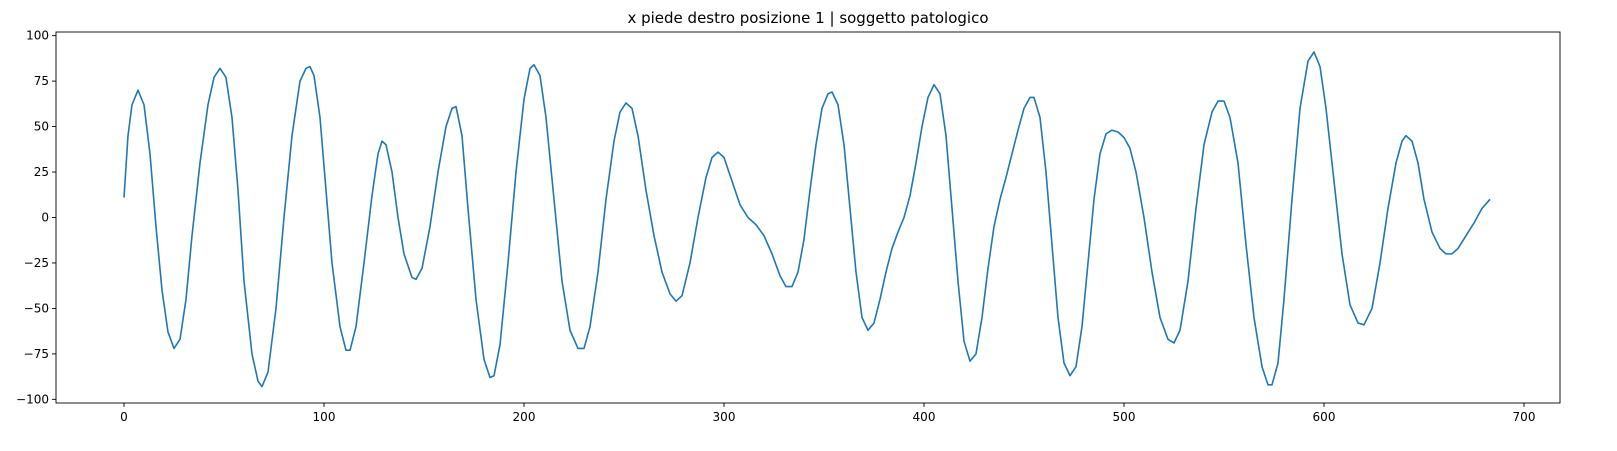  Describe the element at coordinates (724, 417) in the screenshot. I see `x-tick-label: 300` at that location.